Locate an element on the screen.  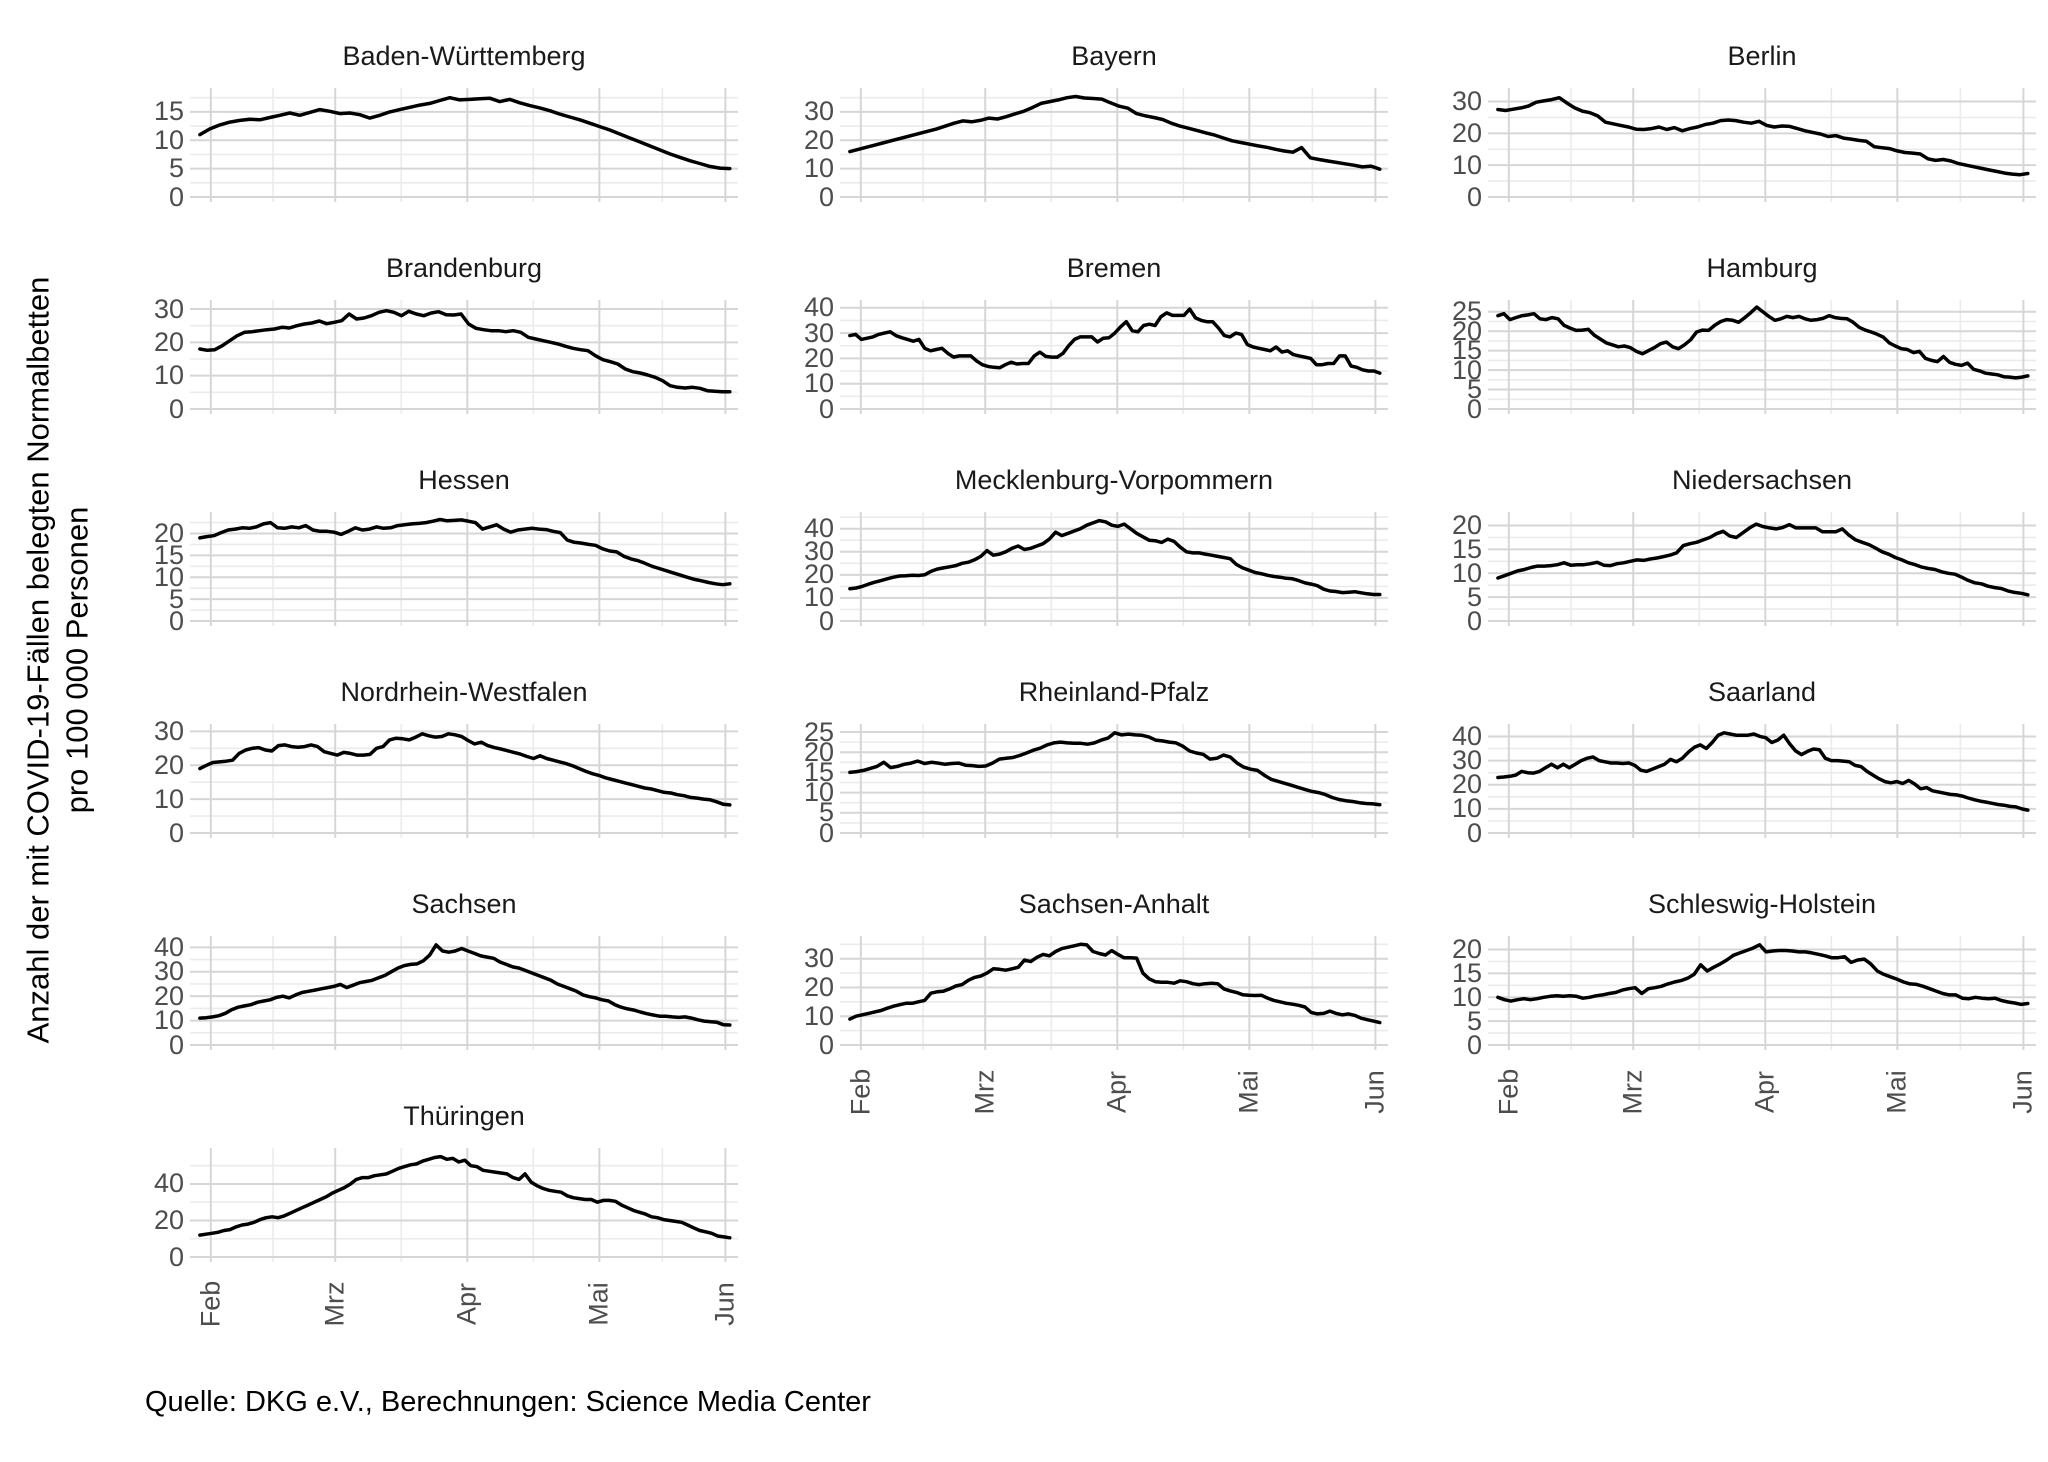
facet-title: Hamburg is located at coordinates (1762, 268).